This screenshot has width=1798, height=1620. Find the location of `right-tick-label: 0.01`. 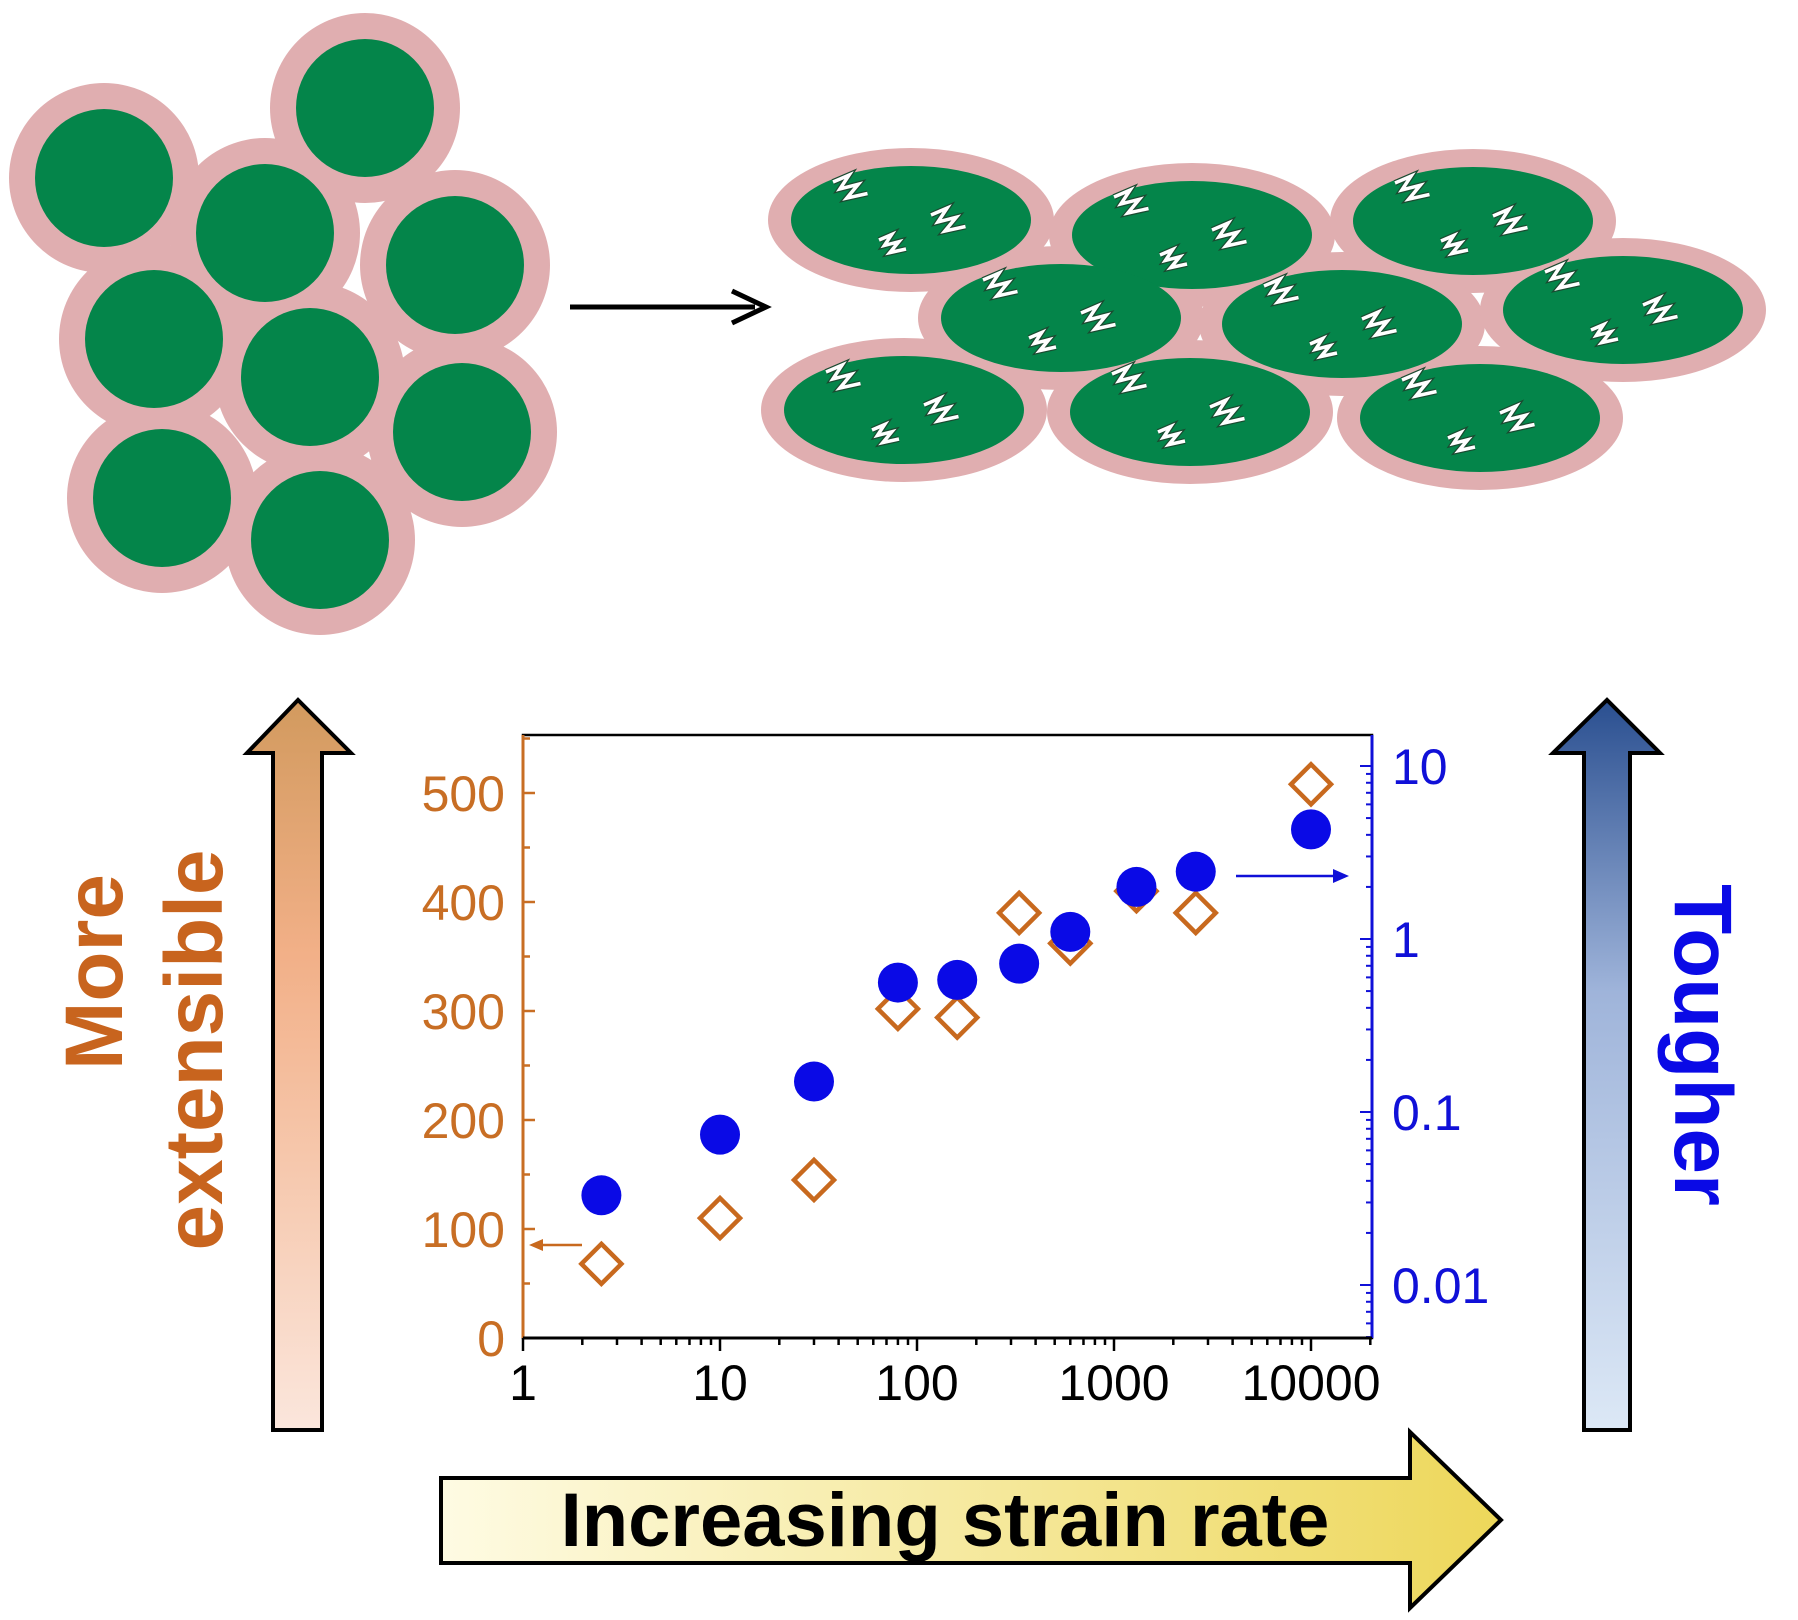

right-tick-label: 0.01 is located at coordinates (1440, 1286).